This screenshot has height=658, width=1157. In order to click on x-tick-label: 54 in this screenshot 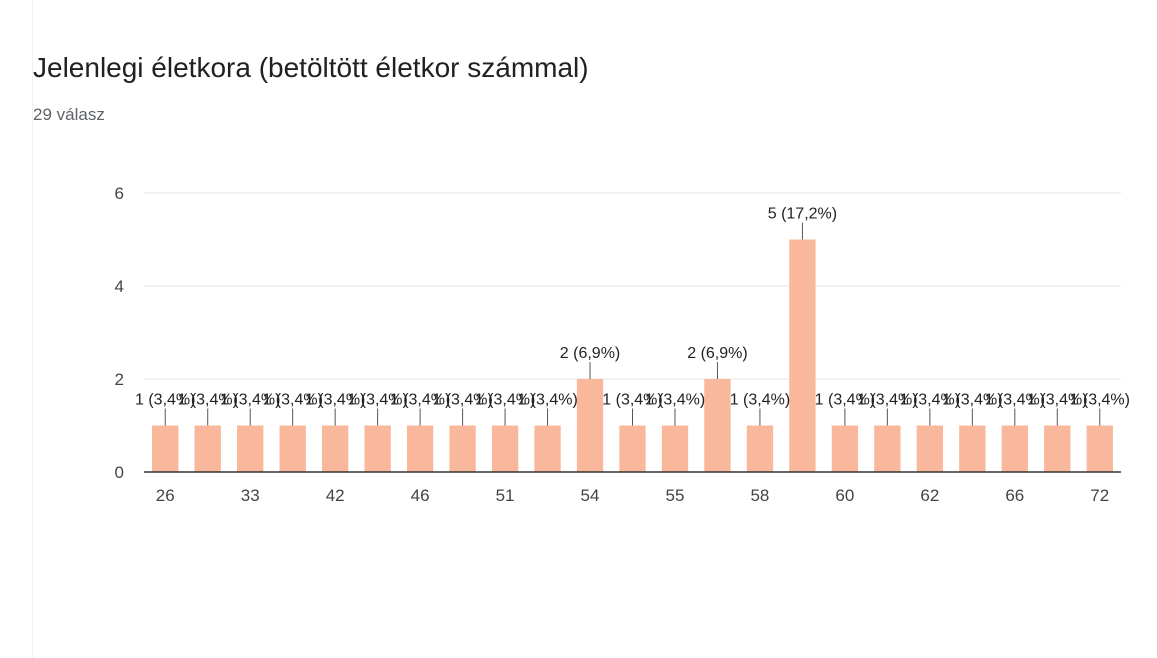, I will do `click(590, 495)`.